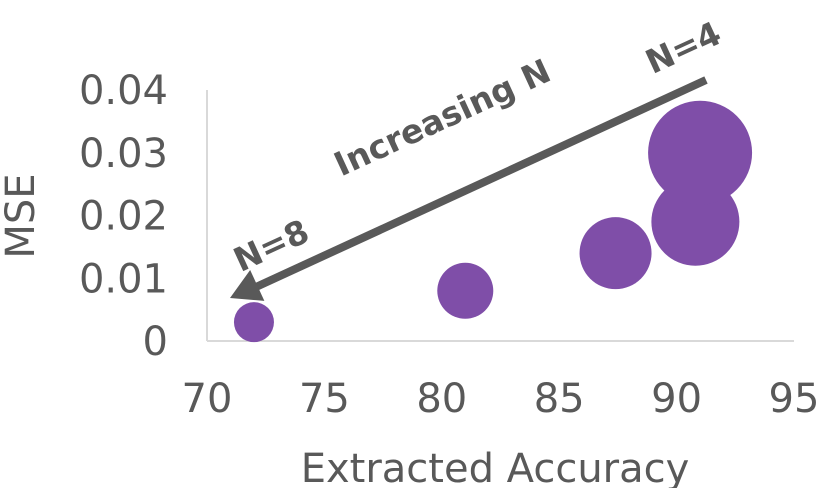 The height and width of the screenshot is (488, 832). I want to click on y-tick-label: 0.02, so click(123, 217).